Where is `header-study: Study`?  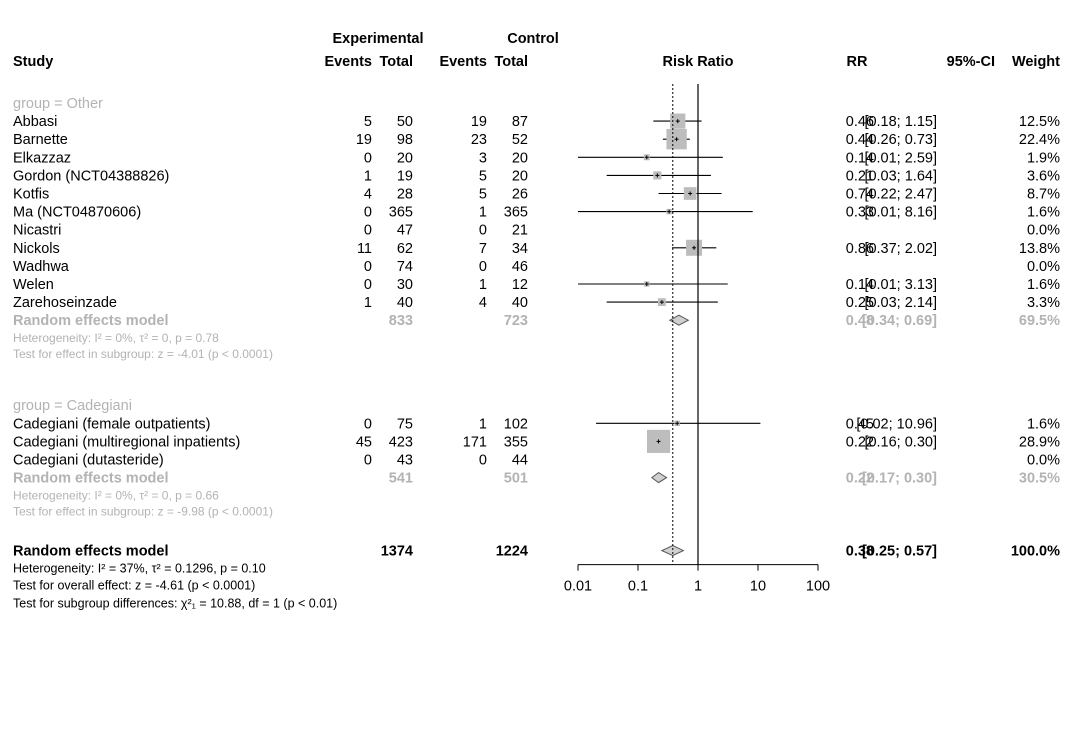 header-study: Study is located at coordinates (33, 62).